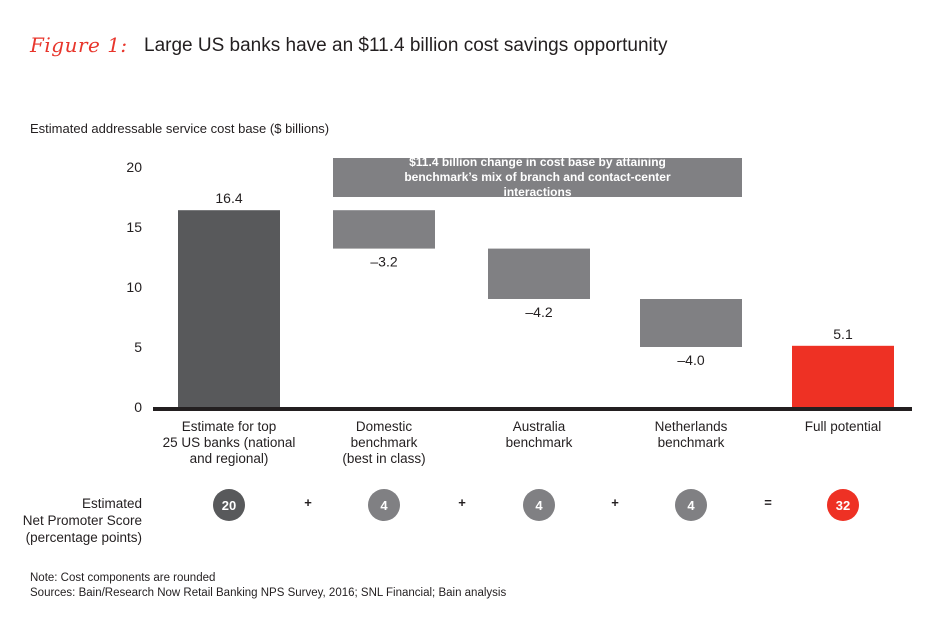 The height and width of the screenshot is (632, 950). What do you see at coordinates (691, 434) in the screenshot?
I see `x-category-label: Netherlands benchmark` at bounding box center [691, 434].